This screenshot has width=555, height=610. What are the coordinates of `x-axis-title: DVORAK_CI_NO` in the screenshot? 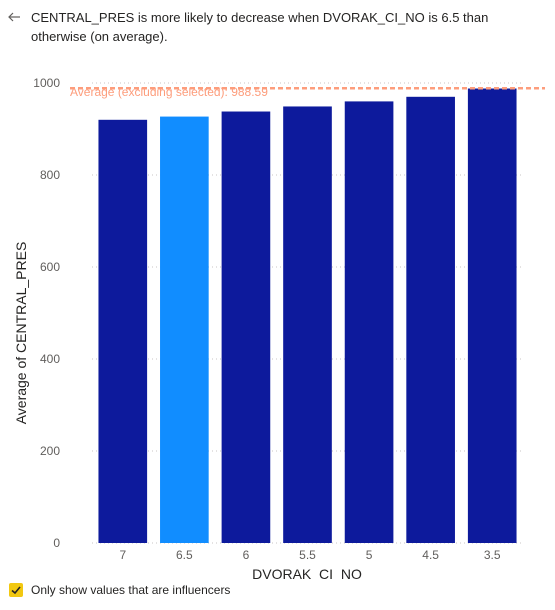 It's located at (307, 573).